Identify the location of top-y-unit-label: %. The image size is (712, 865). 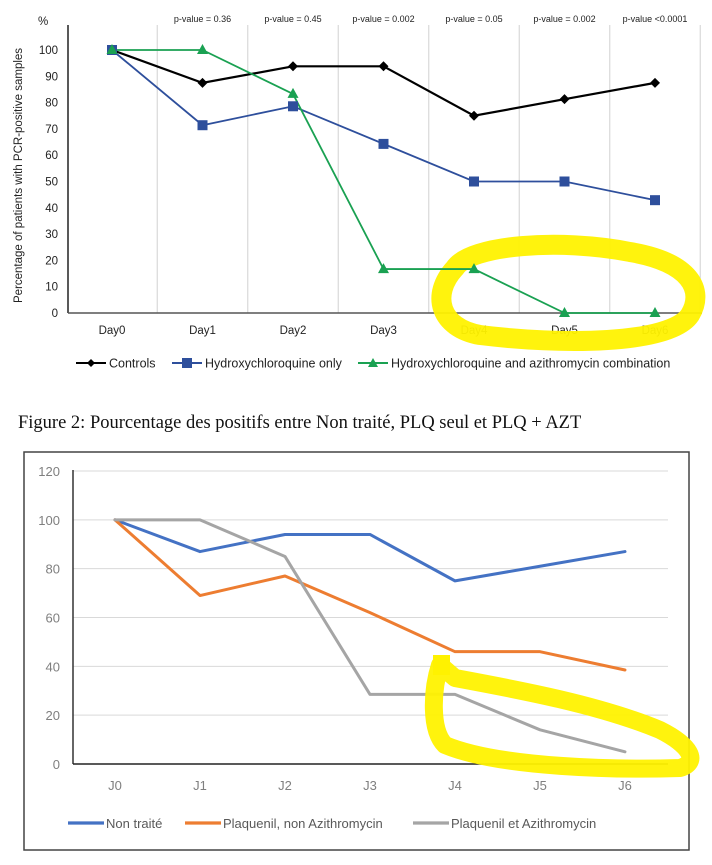
(43, 22).